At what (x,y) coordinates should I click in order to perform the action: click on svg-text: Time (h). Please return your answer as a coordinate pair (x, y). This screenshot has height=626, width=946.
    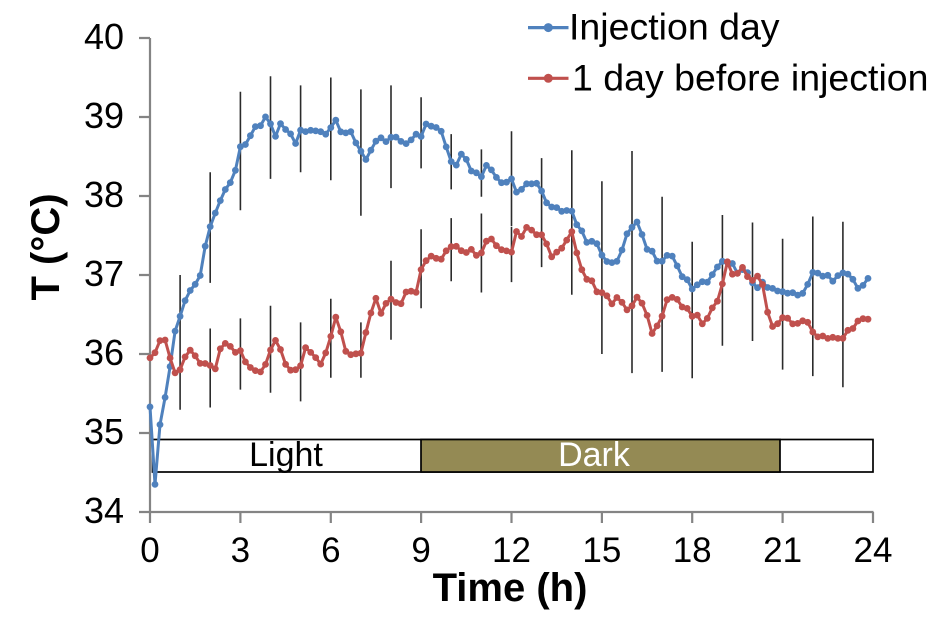
    Looking at the image, I should click on (510, 588).